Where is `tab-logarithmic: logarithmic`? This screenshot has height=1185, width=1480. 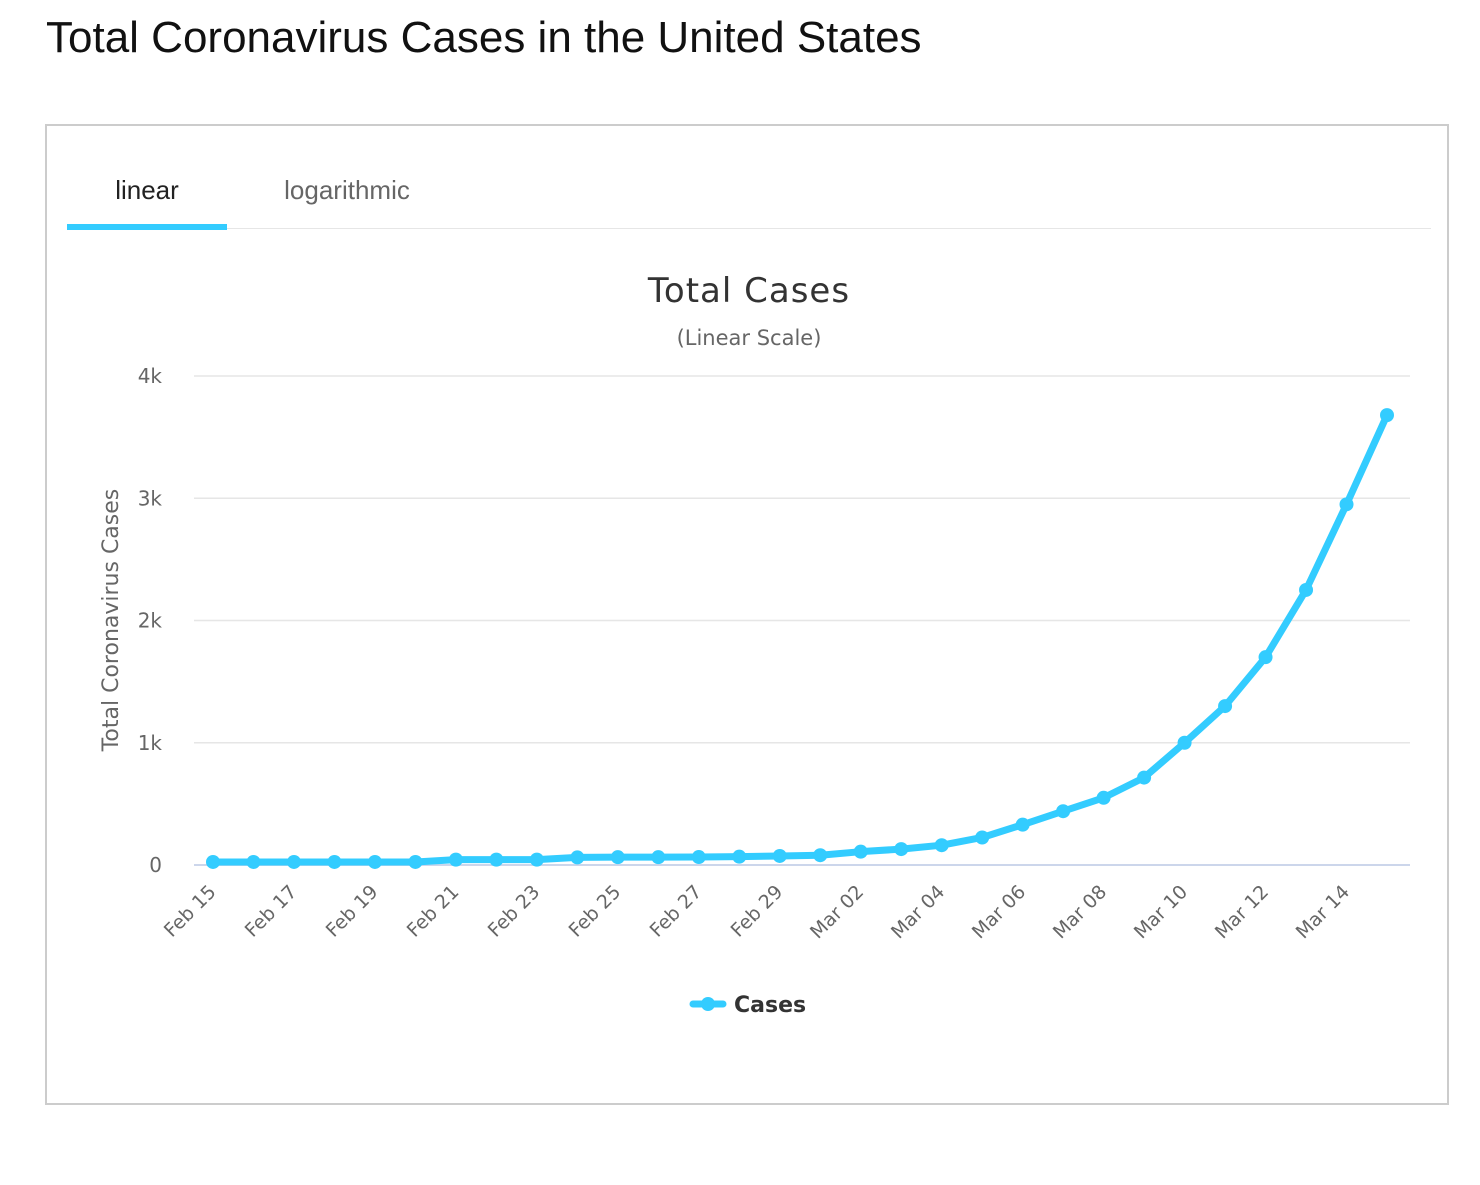
tab-logarithmic: logarithmic is located at coordinates (347, 190).